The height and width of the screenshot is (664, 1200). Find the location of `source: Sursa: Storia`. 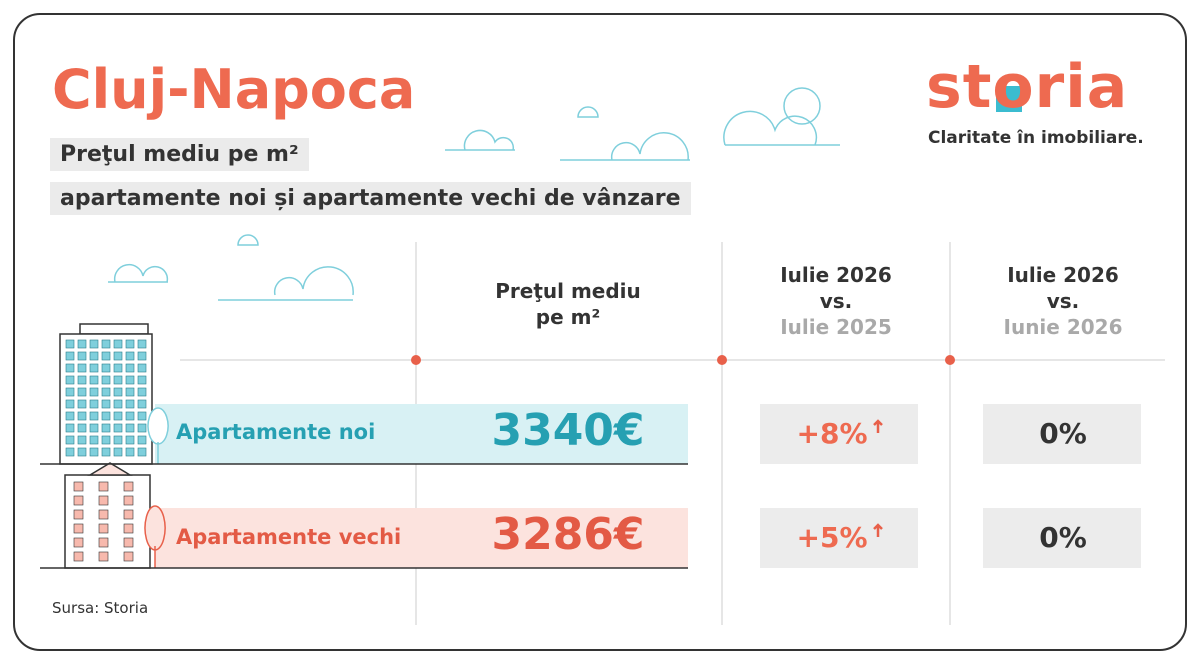

source: Sursa: Storia is located at coordinates (100, 608).